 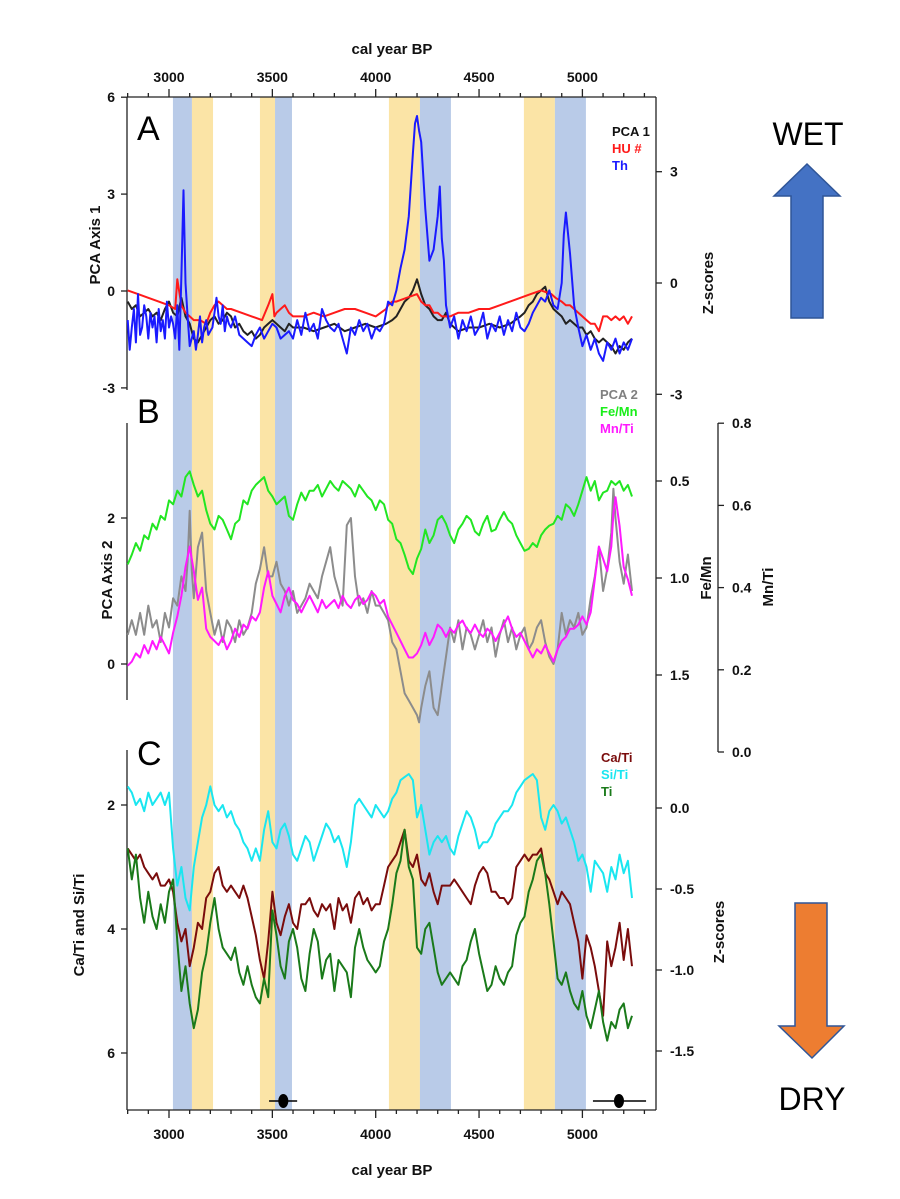 I want to click on legend-fe-mn: Fe/Mn, so click(x=619, y=411).